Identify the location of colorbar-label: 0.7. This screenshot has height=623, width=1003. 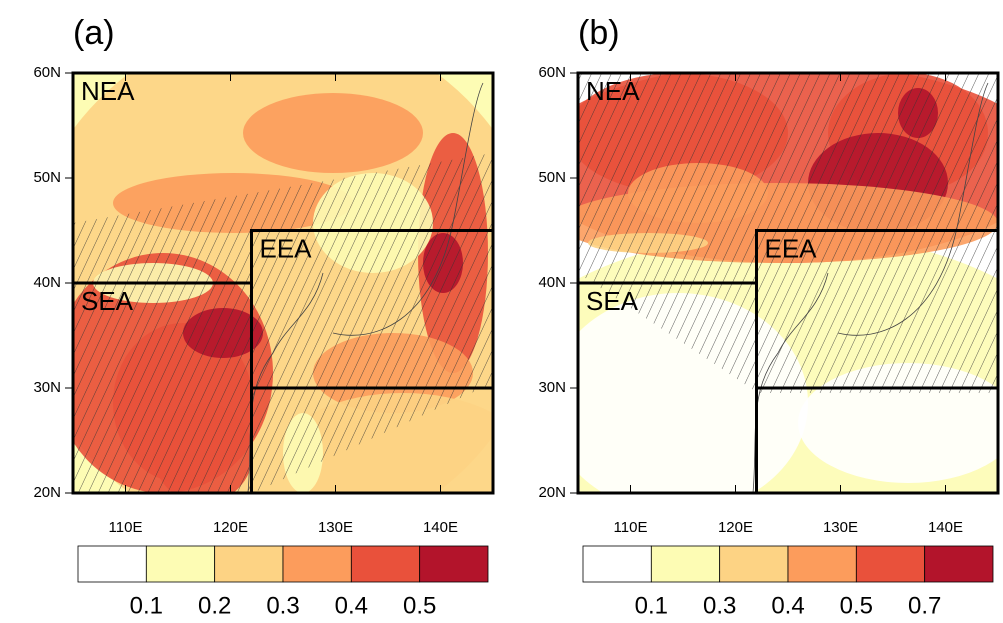
(924, 605).